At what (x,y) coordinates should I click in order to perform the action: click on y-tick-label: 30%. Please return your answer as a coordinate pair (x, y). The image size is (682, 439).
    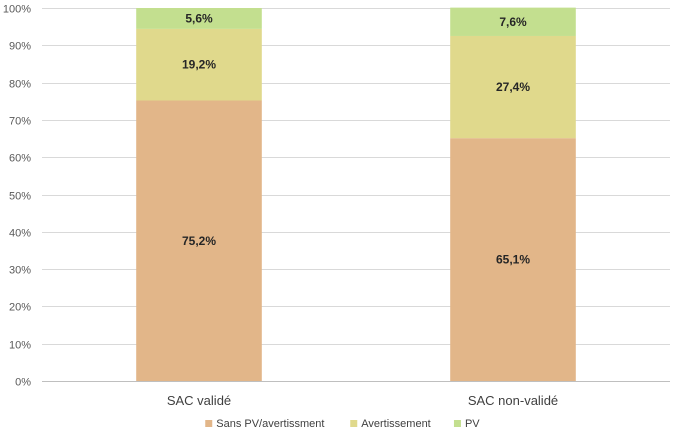
    Looking at the image, I should click on (20, 271).